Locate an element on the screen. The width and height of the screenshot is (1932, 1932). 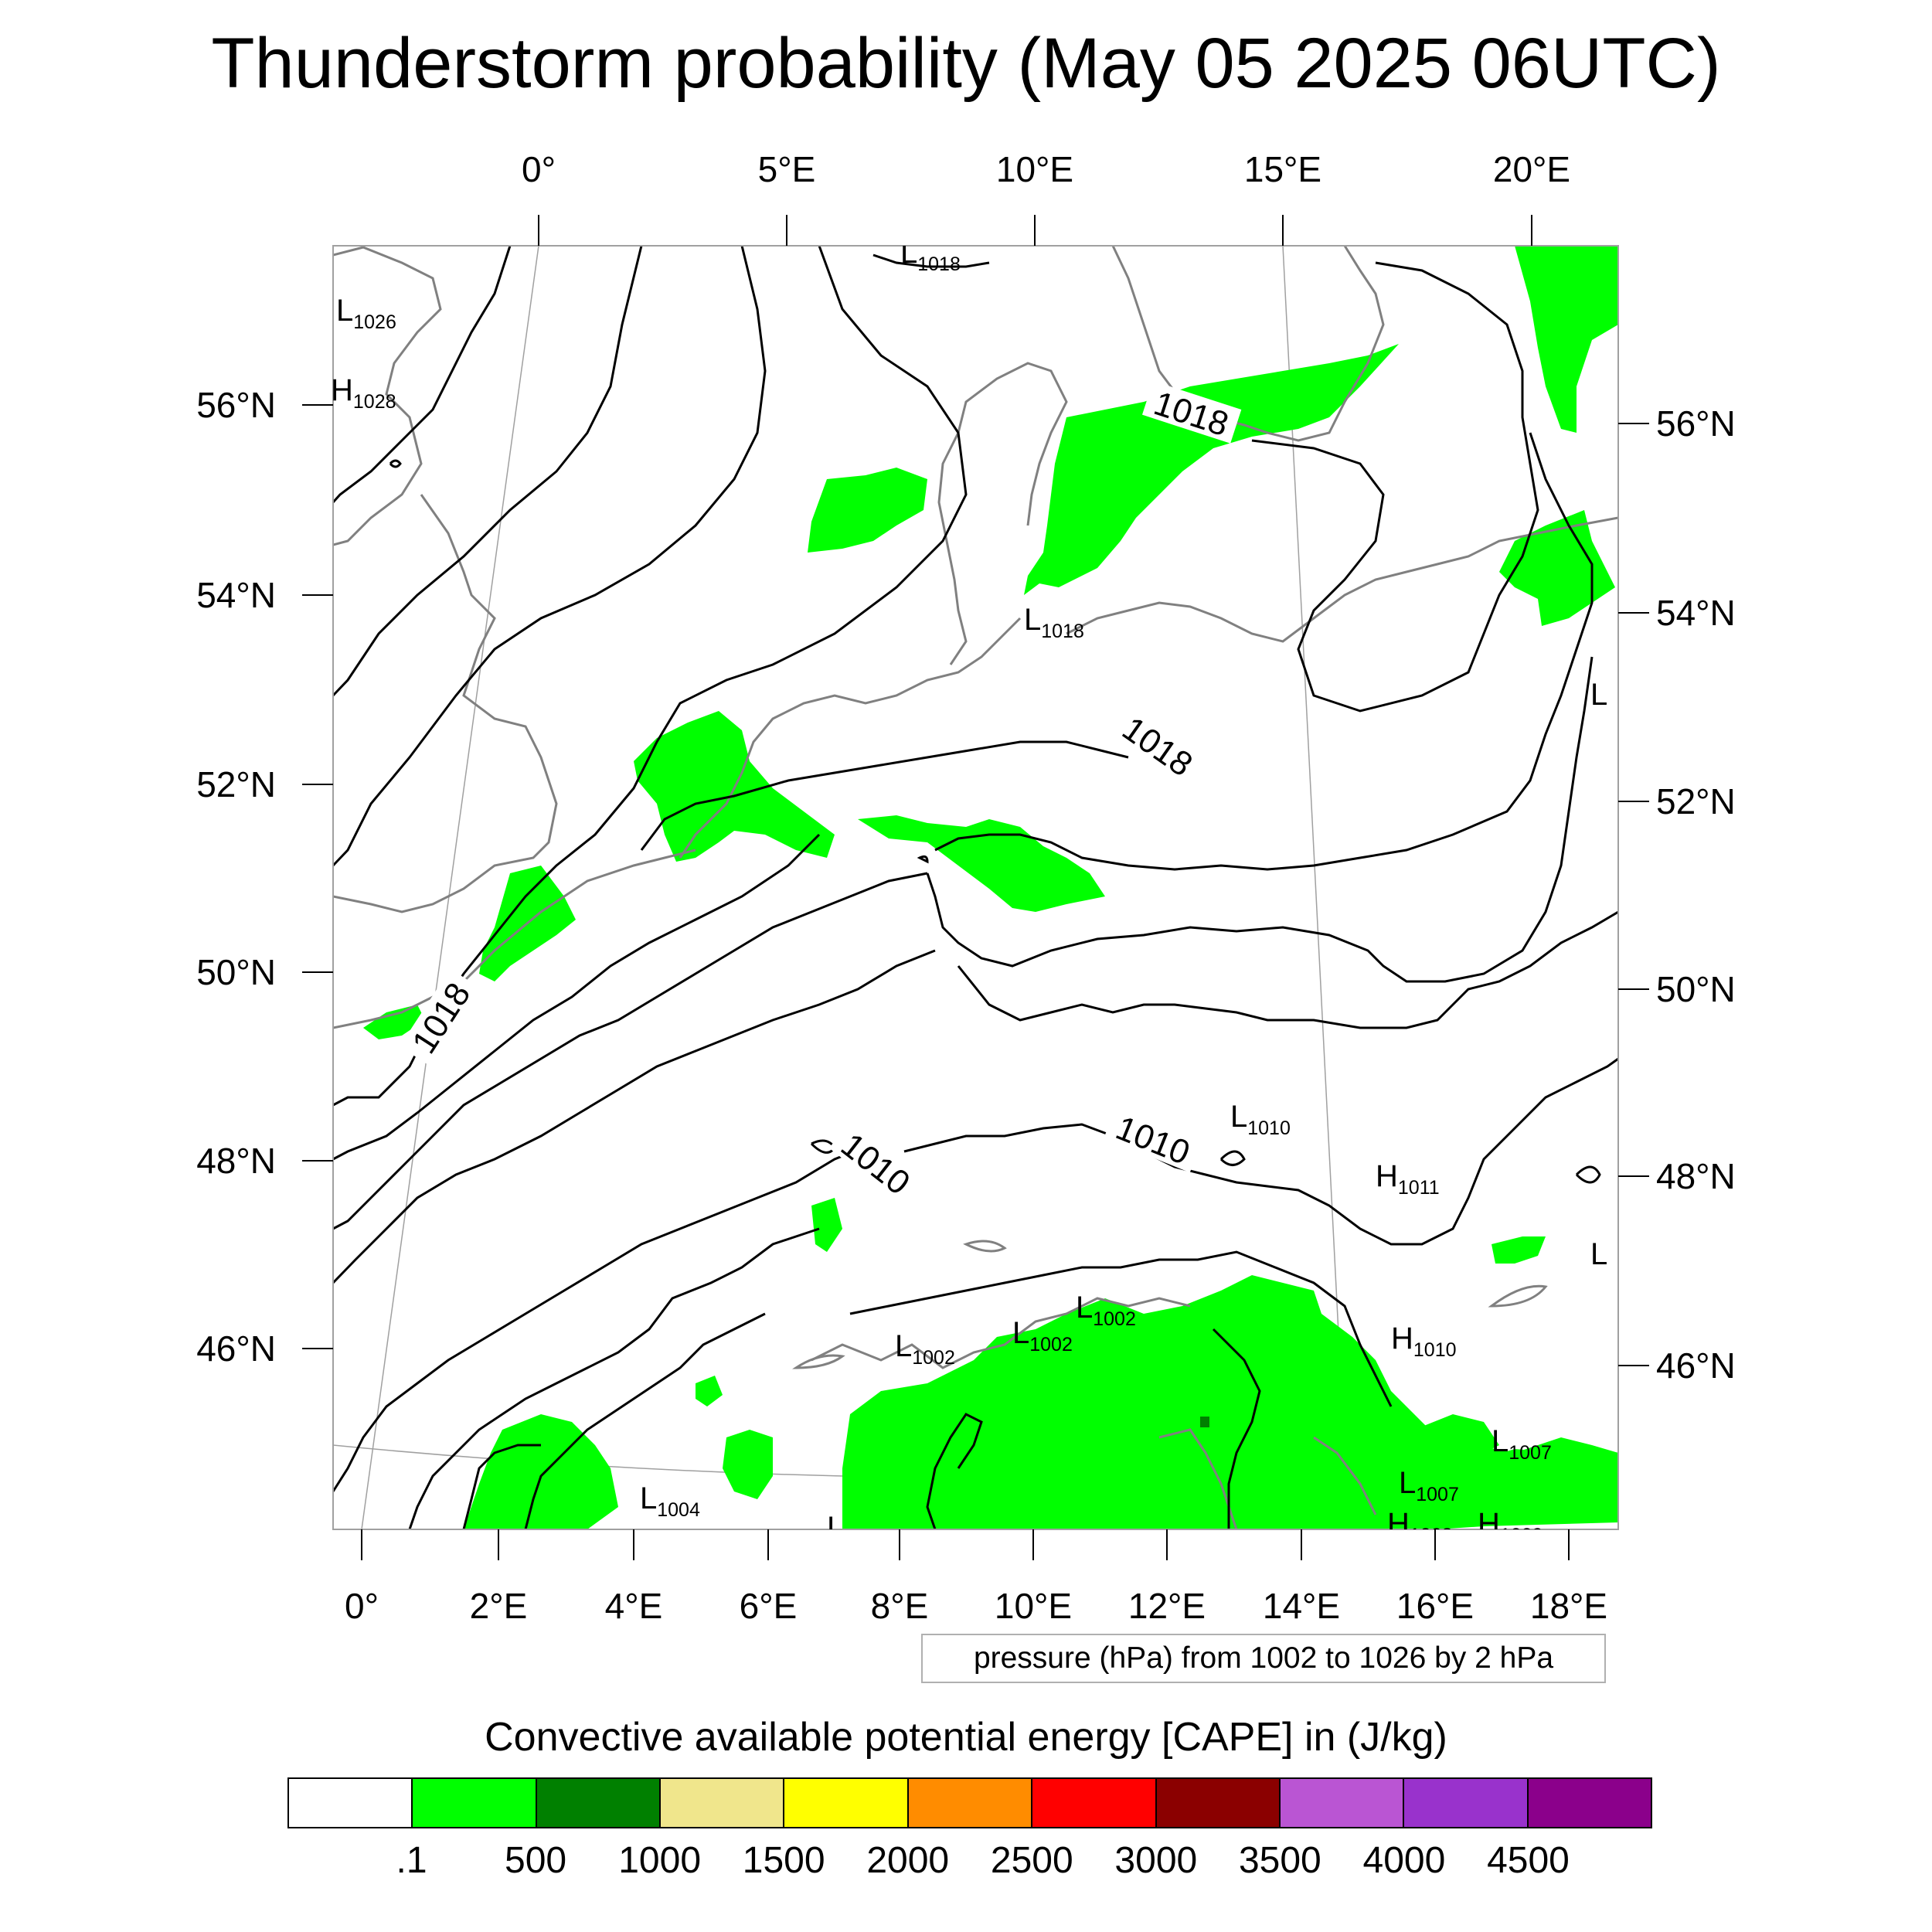
pressure-center: H1008 is located at coordinates (1420, 1526).